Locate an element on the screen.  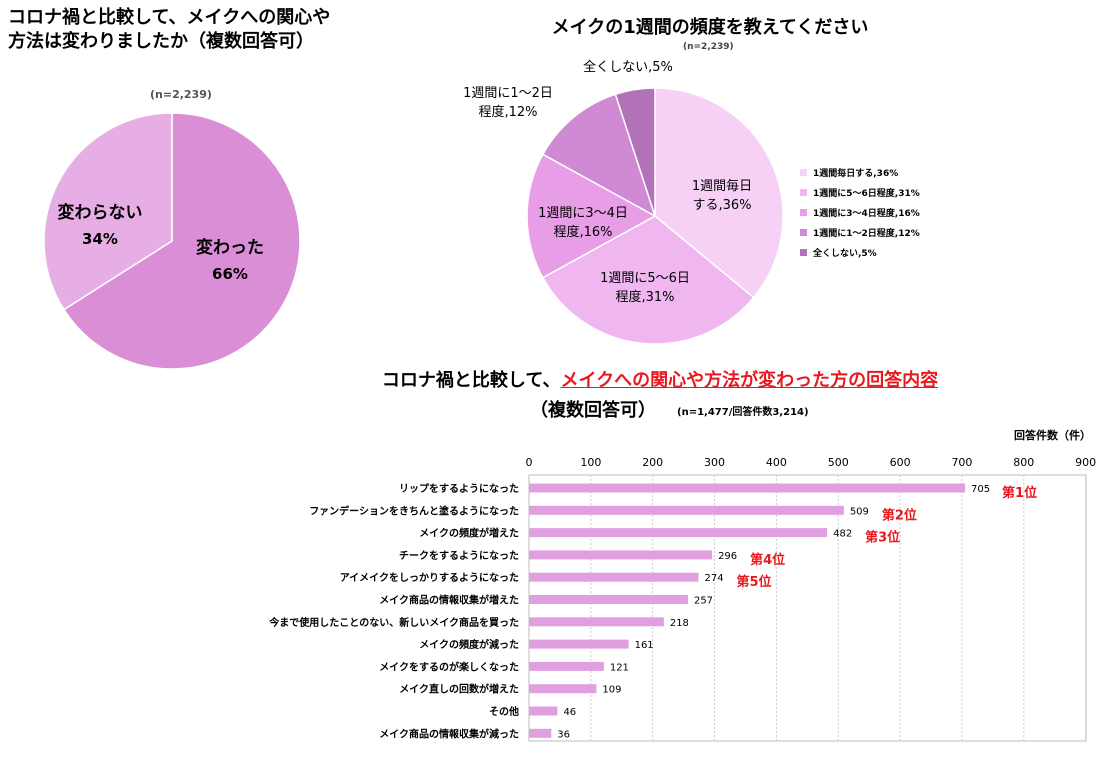
bar-value-label: 121 is located at coordinates (619, 667).